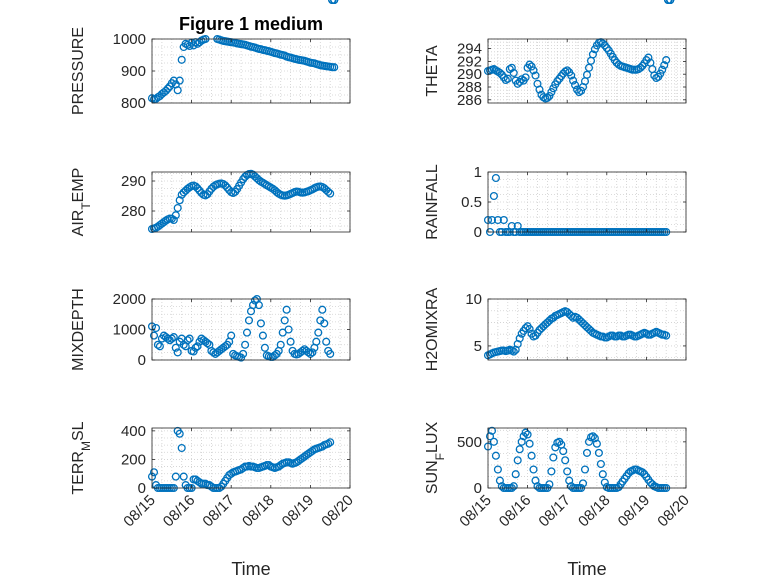 This screenshot has width=778, height=583. Describe the element at coordinates (133, 431) in the screenshot. I see `y-tick-label: 400` at that location.